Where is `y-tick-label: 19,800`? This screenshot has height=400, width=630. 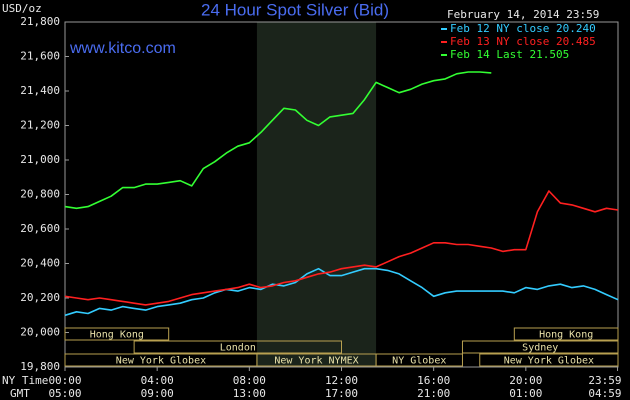 y-tick-label: 19,800 is located at coordinates (40, 366).